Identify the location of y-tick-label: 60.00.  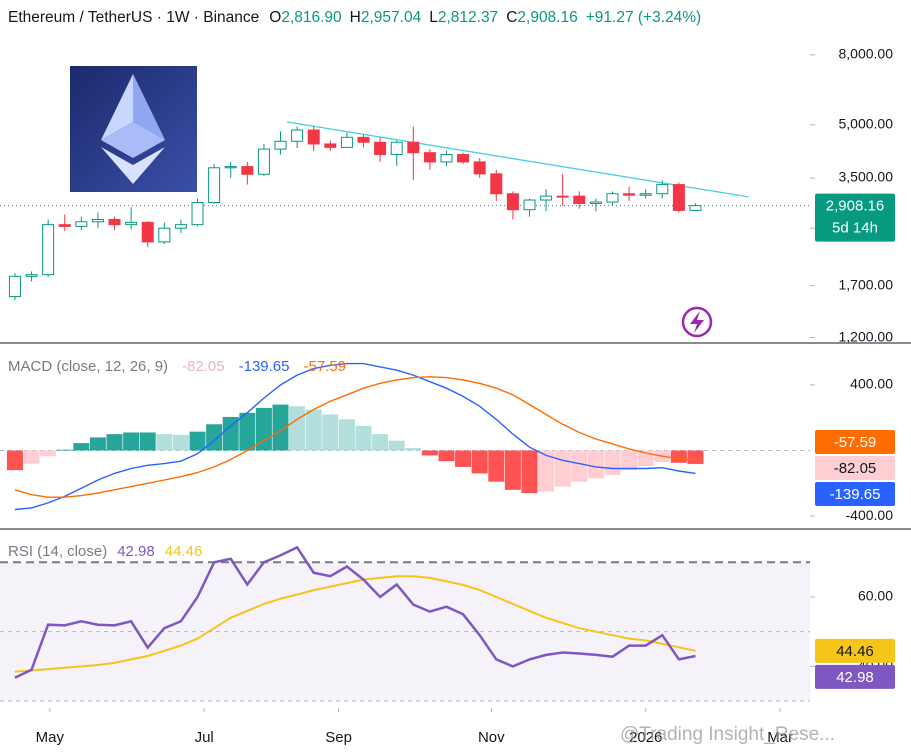
(875, 596).